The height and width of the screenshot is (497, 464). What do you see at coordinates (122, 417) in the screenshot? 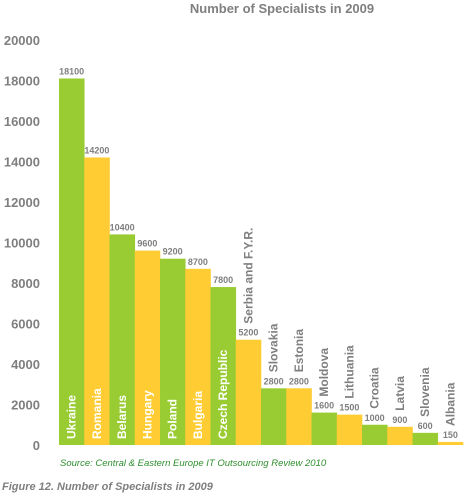
I see `category-label: Belarus` at bounding box center [122, 417].